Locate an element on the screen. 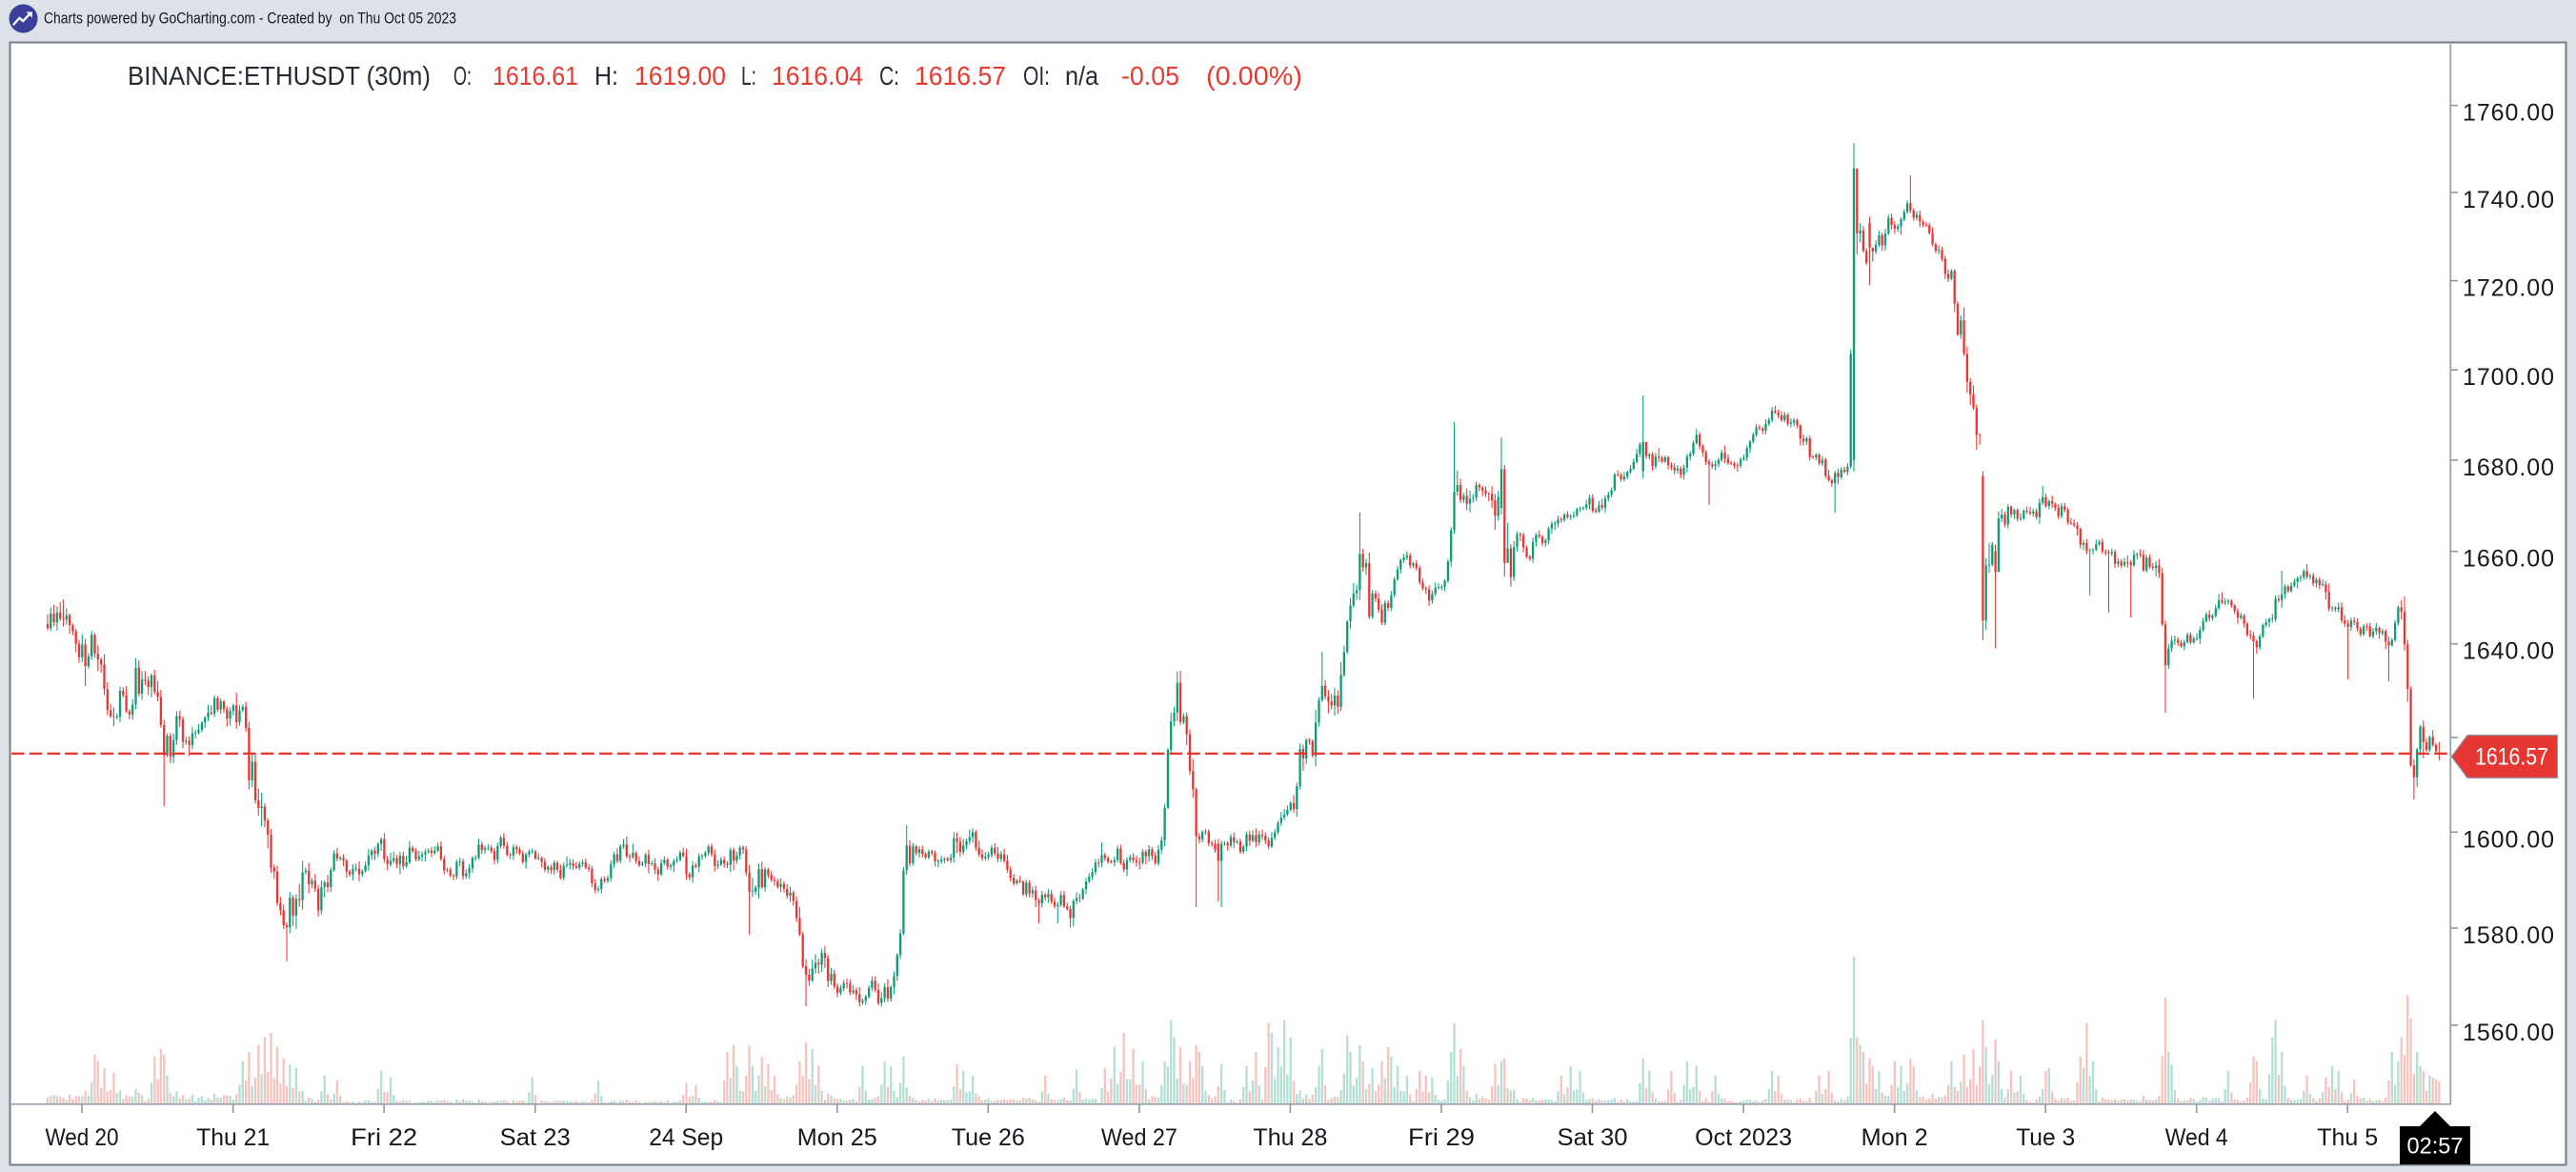 The height and width of the screenshot is (1172, 2576). svg-text: Mon 2 is located at coordinates (1895, 1137).